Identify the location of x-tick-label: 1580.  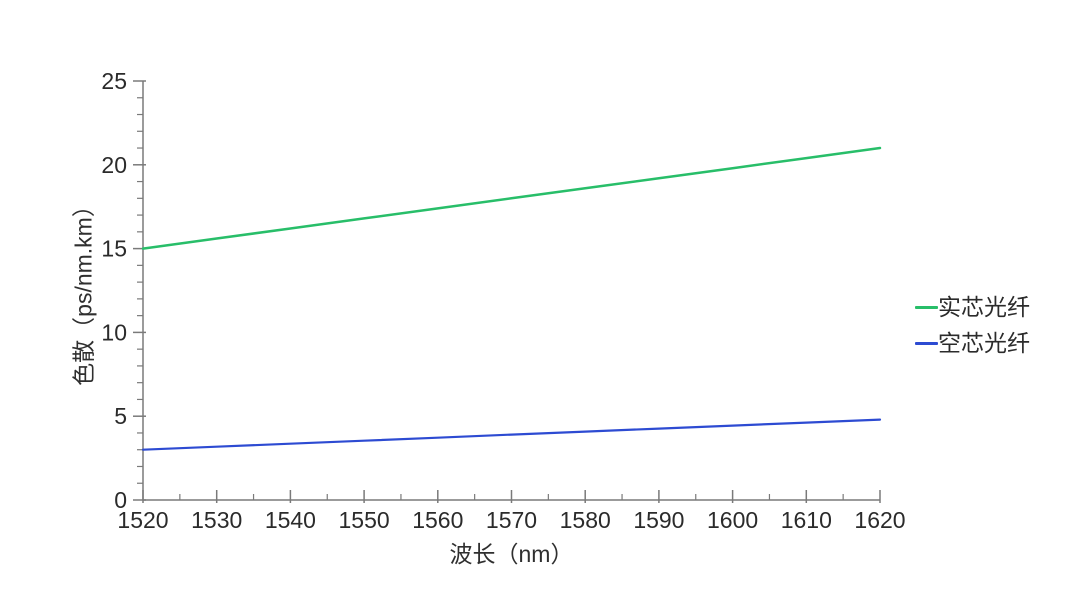
(585, 520).